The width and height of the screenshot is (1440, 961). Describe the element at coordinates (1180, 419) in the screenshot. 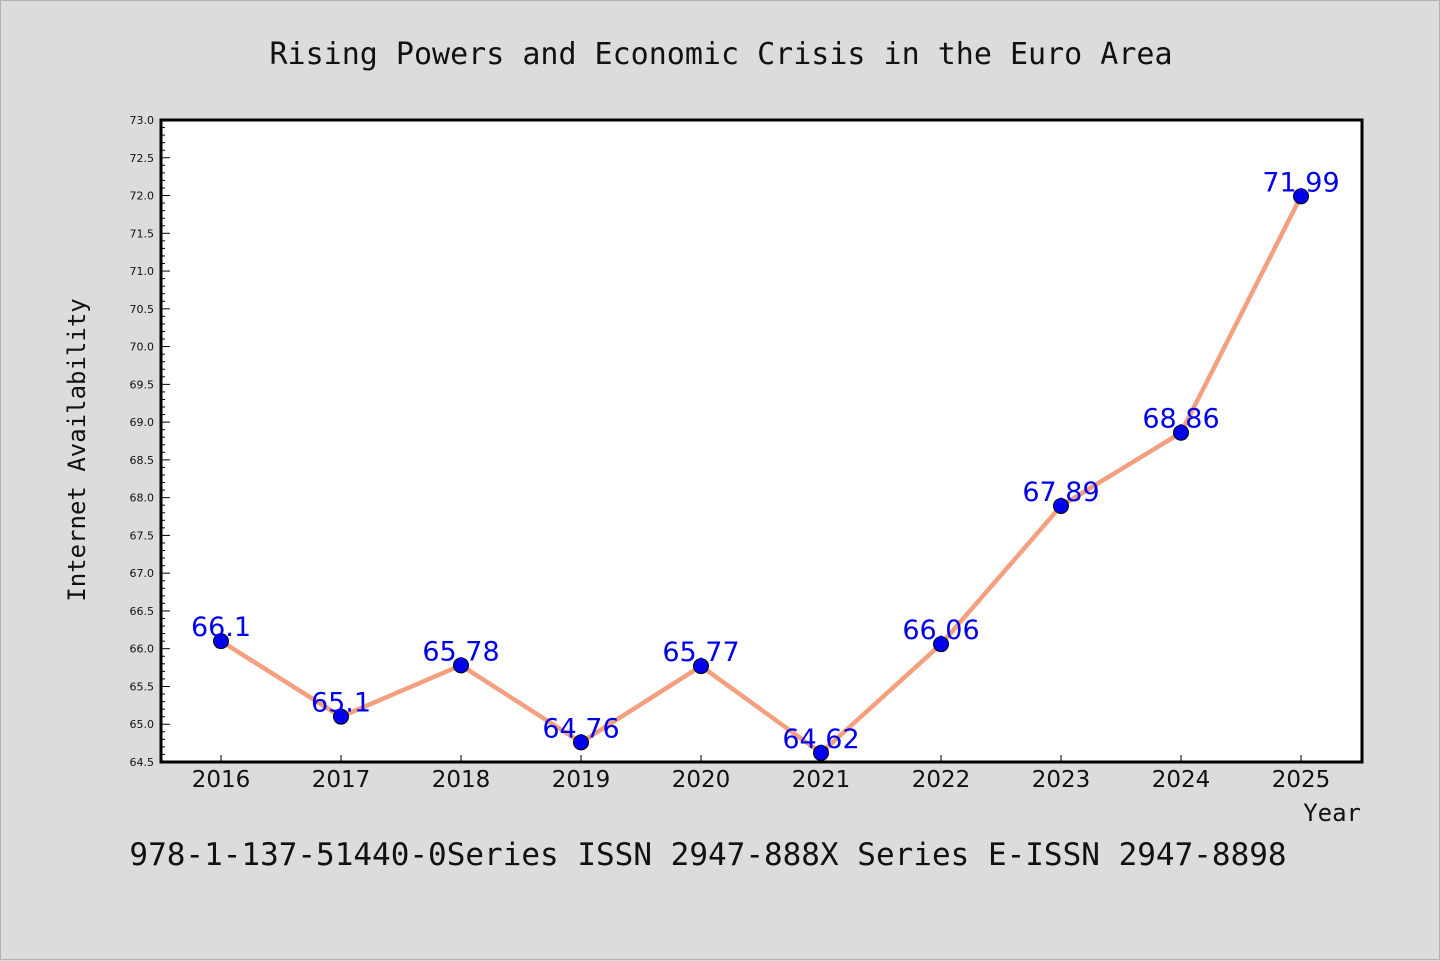

I see `data-label: 68.86` at that location.